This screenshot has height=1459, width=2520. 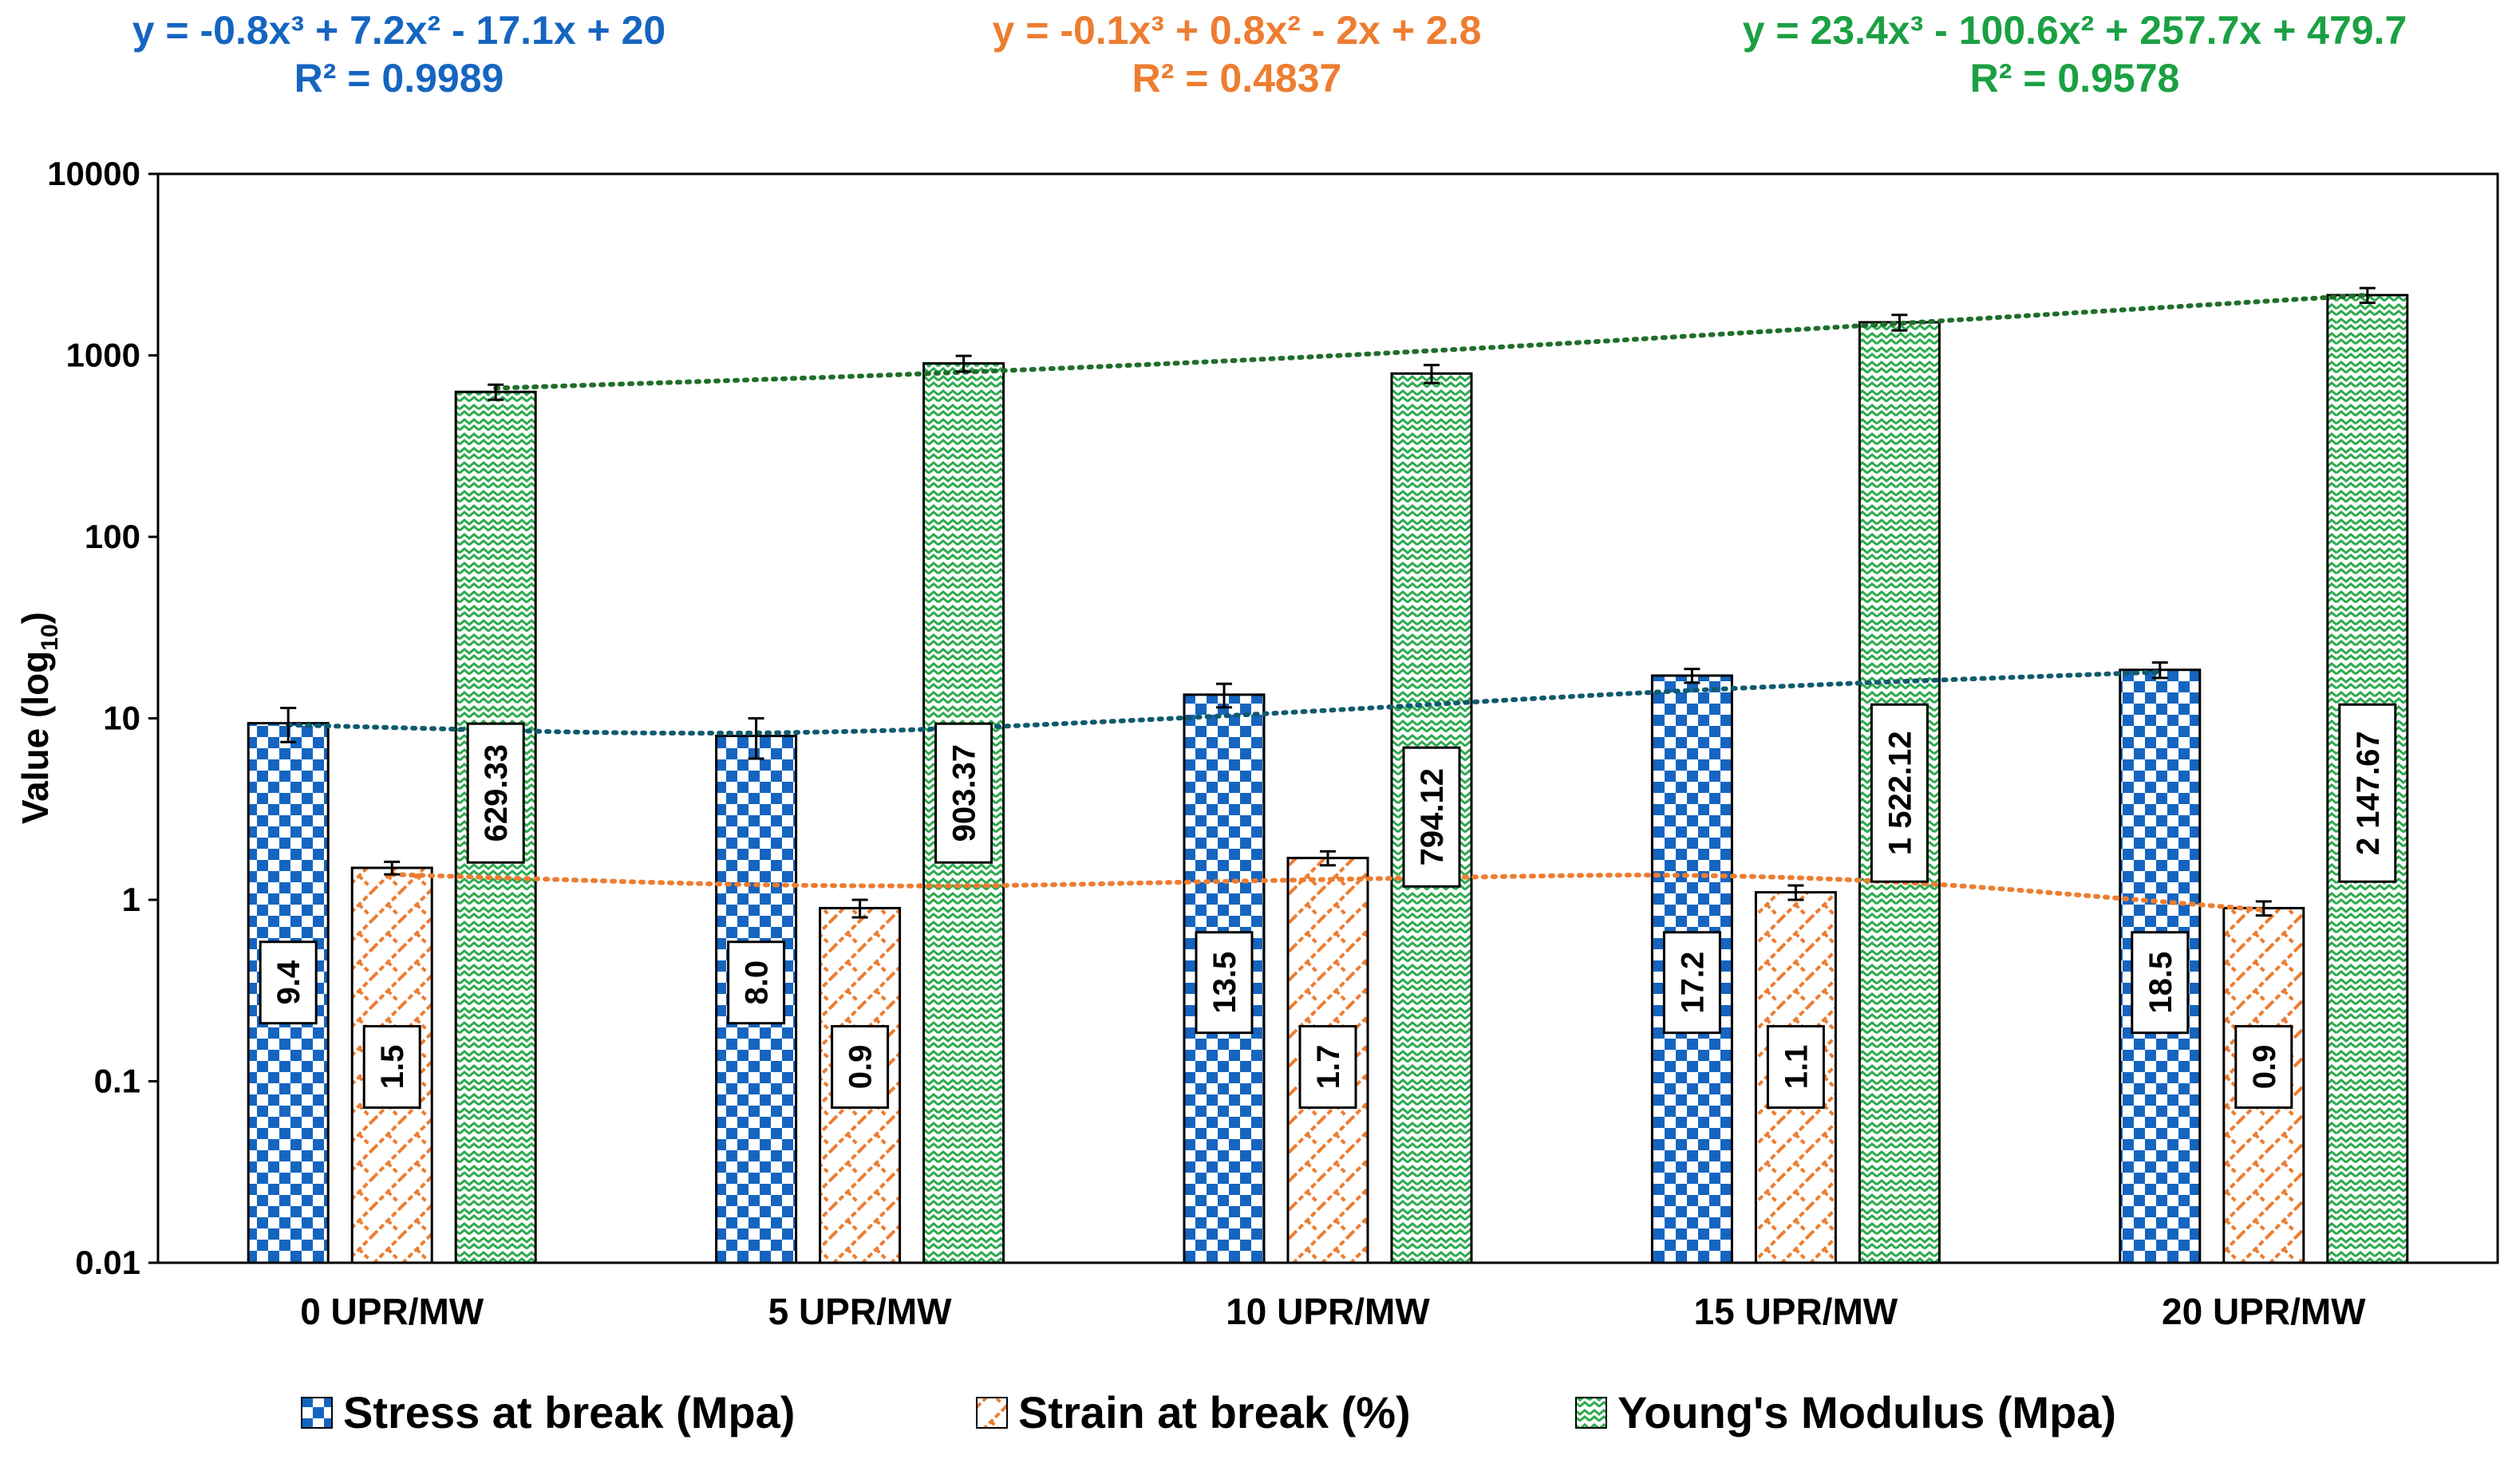 What do you see at coordinates (50, 637) in the screenshot?
I see `y-axis-title-subscript: 10` at bounding box center [50, 637].